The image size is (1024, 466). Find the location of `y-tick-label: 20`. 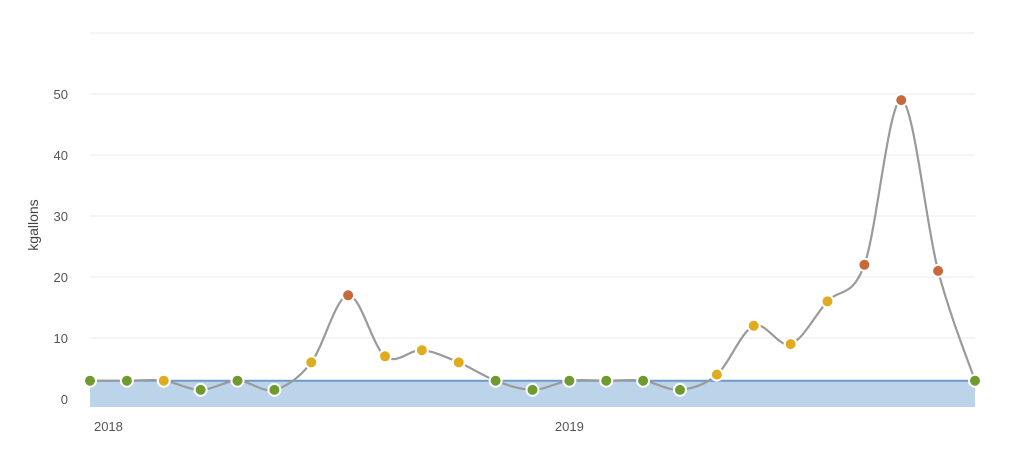

y-tick-label: 20 is located at coordinates (61, 277).